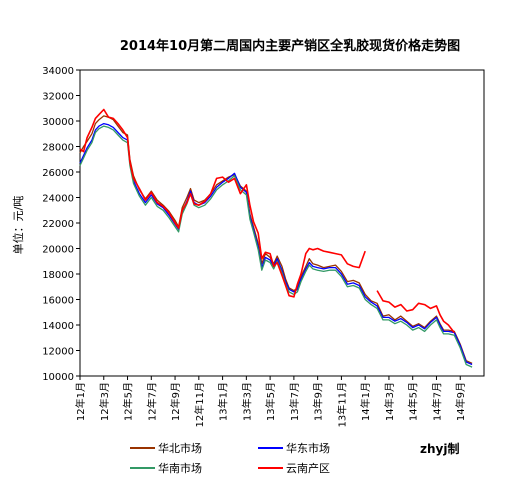  Describe the element at coordinates (58, 301) in the screenshot. I see `y-tick-label: 16000` at that location.